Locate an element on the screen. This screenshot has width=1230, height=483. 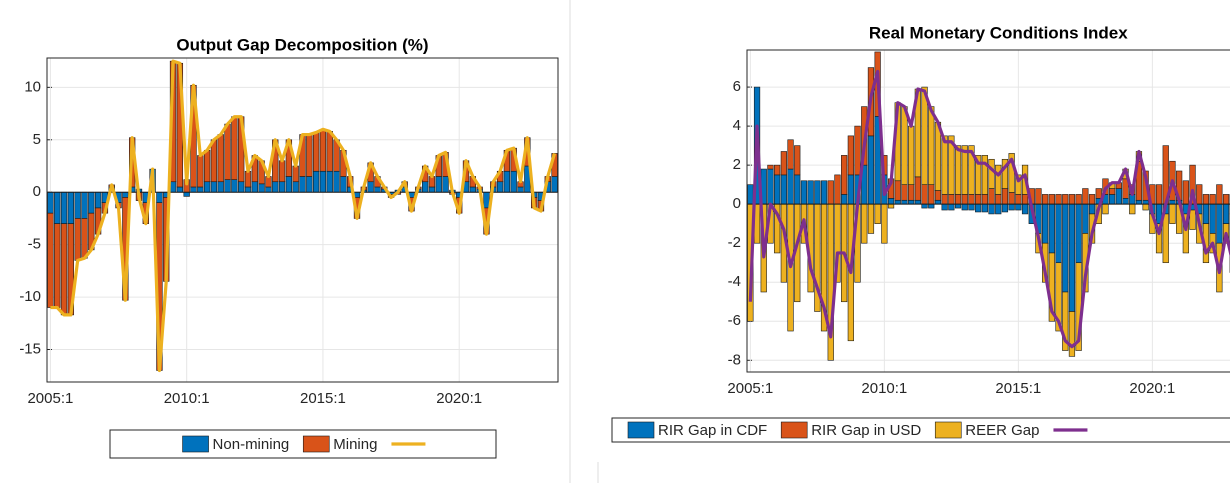
y-tick-label: -10 is located at coordinates (30, 296).